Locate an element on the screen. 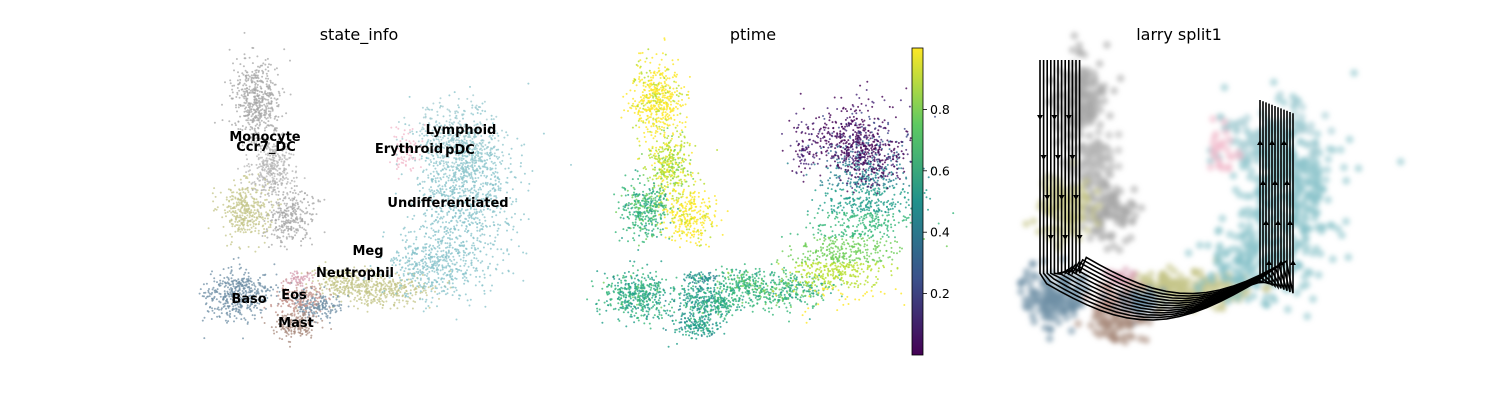  colorbar-tick-label: 0.6 is located at coordinates (940, 170).